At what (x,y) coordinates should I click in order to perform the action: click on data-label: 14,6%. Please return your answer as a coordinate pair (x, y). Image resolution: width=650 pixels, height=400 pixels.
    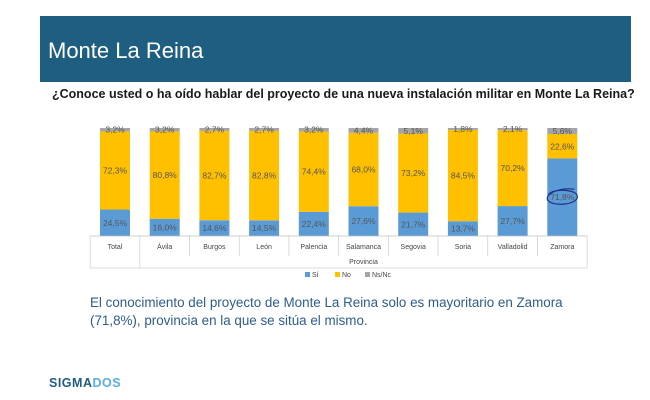
    Looking at the image, I should click on (214, 228).